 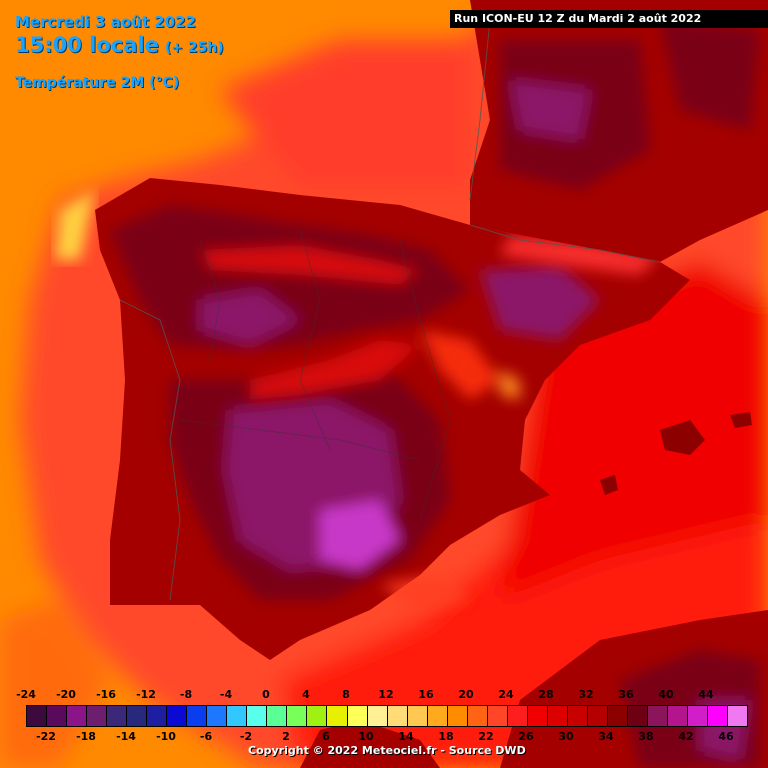 What do you see at coordinates (406, 736) in the screenshot?
I see `legend-tick-label: 14` at bounding box center [406, 736].